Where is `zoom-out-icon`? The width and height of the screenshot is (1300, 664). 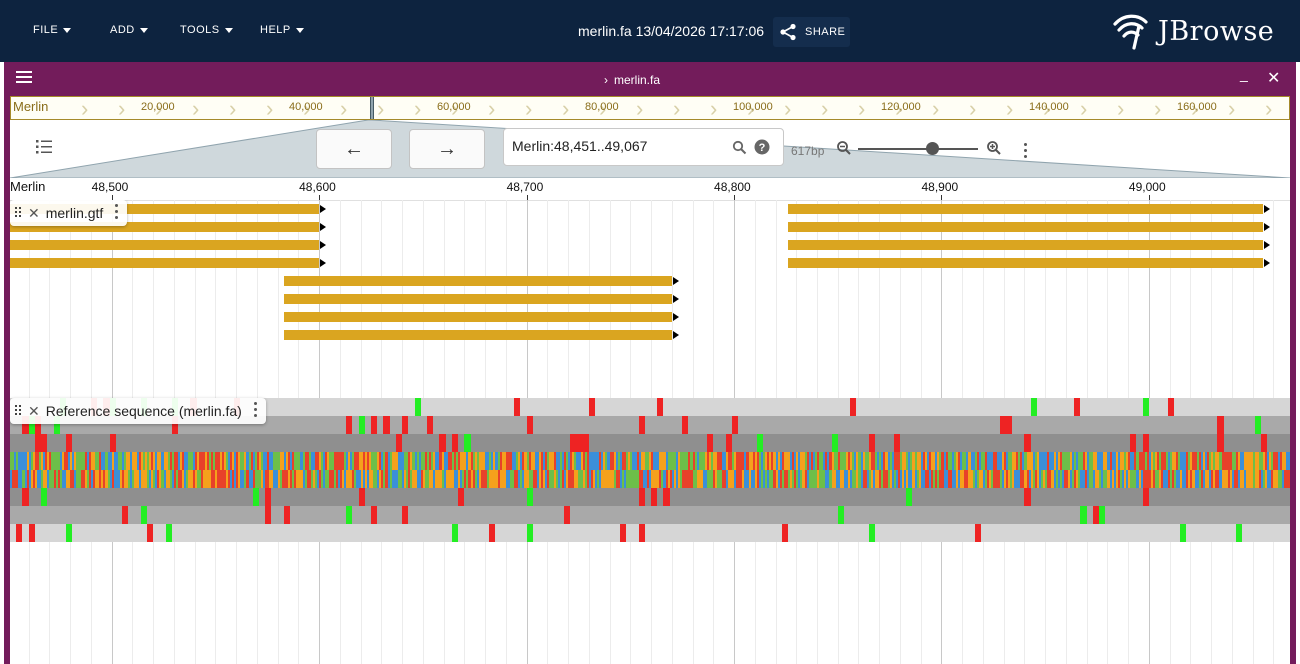
zoom-out-icon is located at coordinates (844, 148).